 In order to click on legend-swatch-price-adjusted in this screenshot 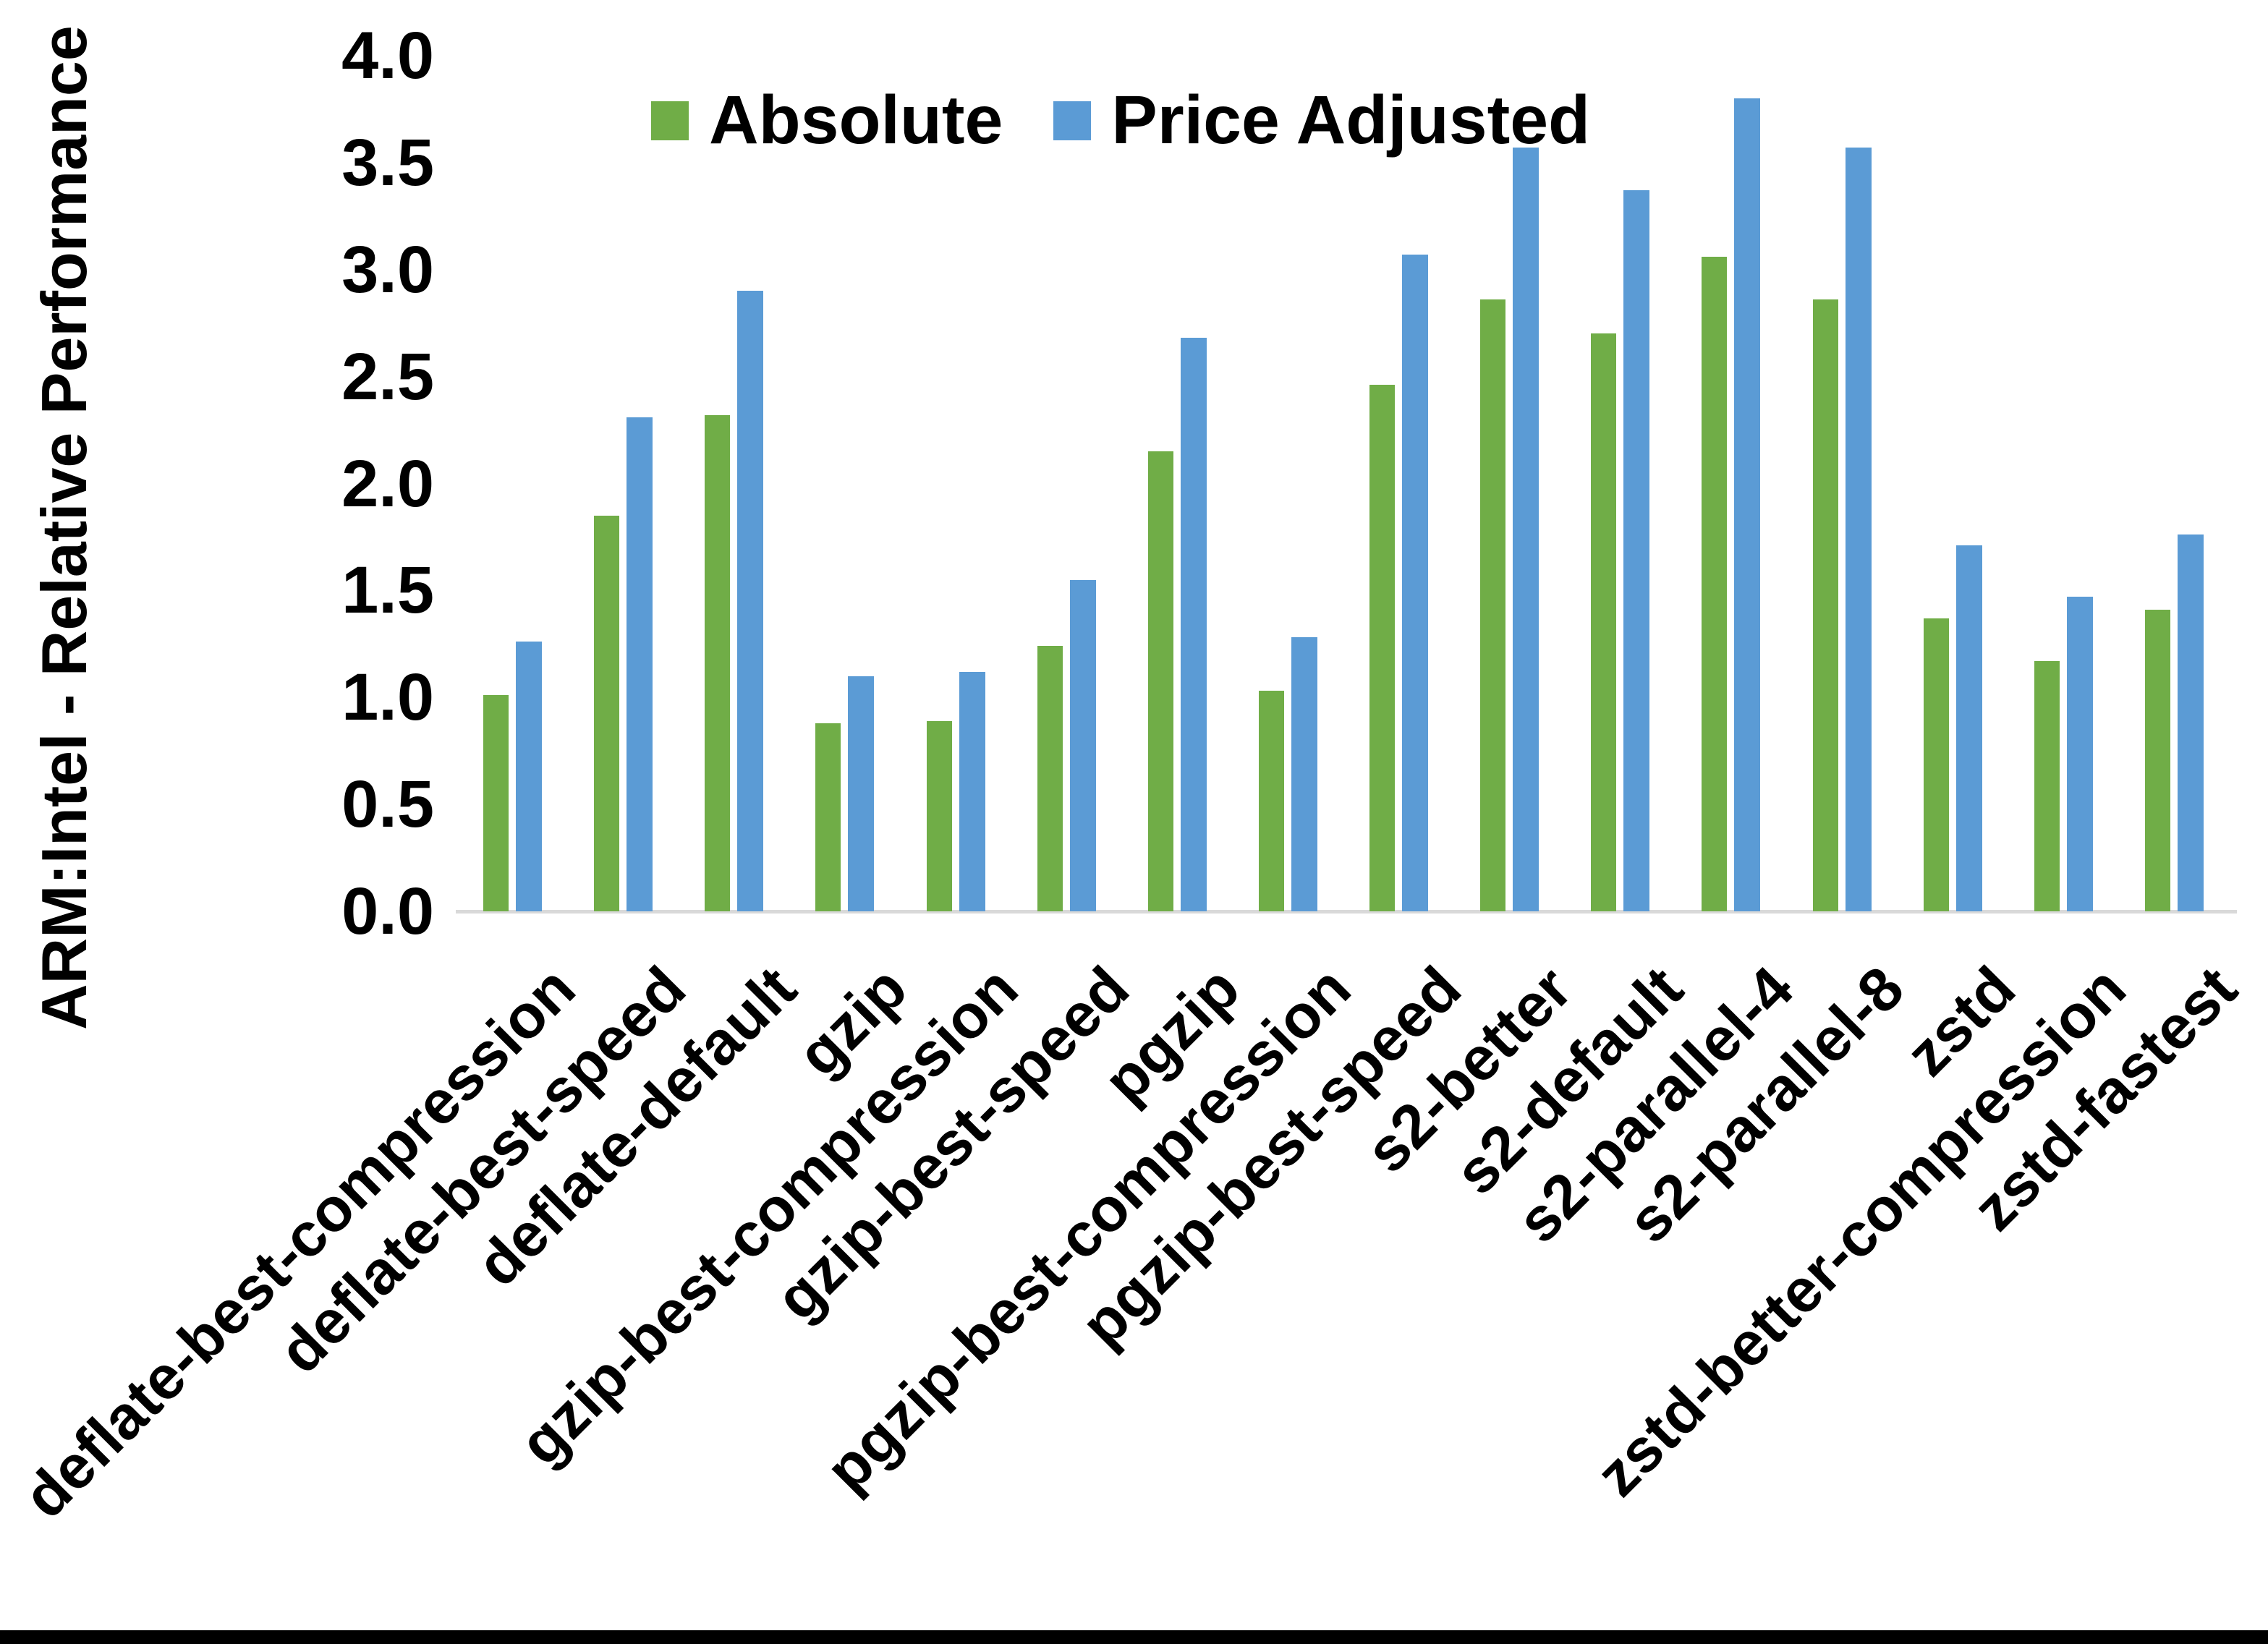, I will do `click(1072, 120)`.